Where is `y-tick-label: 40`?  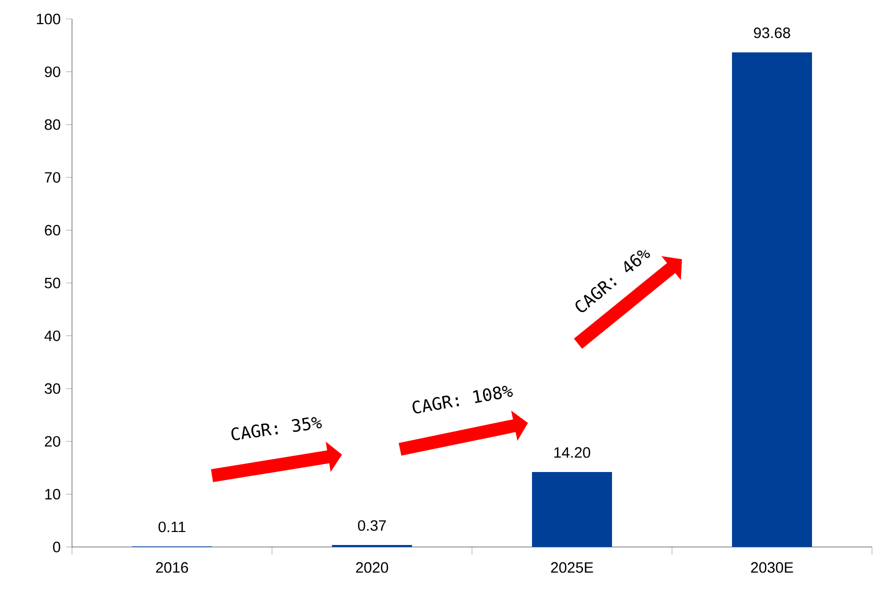 y-tick-label: 40 is located at coordinates (52, 336).